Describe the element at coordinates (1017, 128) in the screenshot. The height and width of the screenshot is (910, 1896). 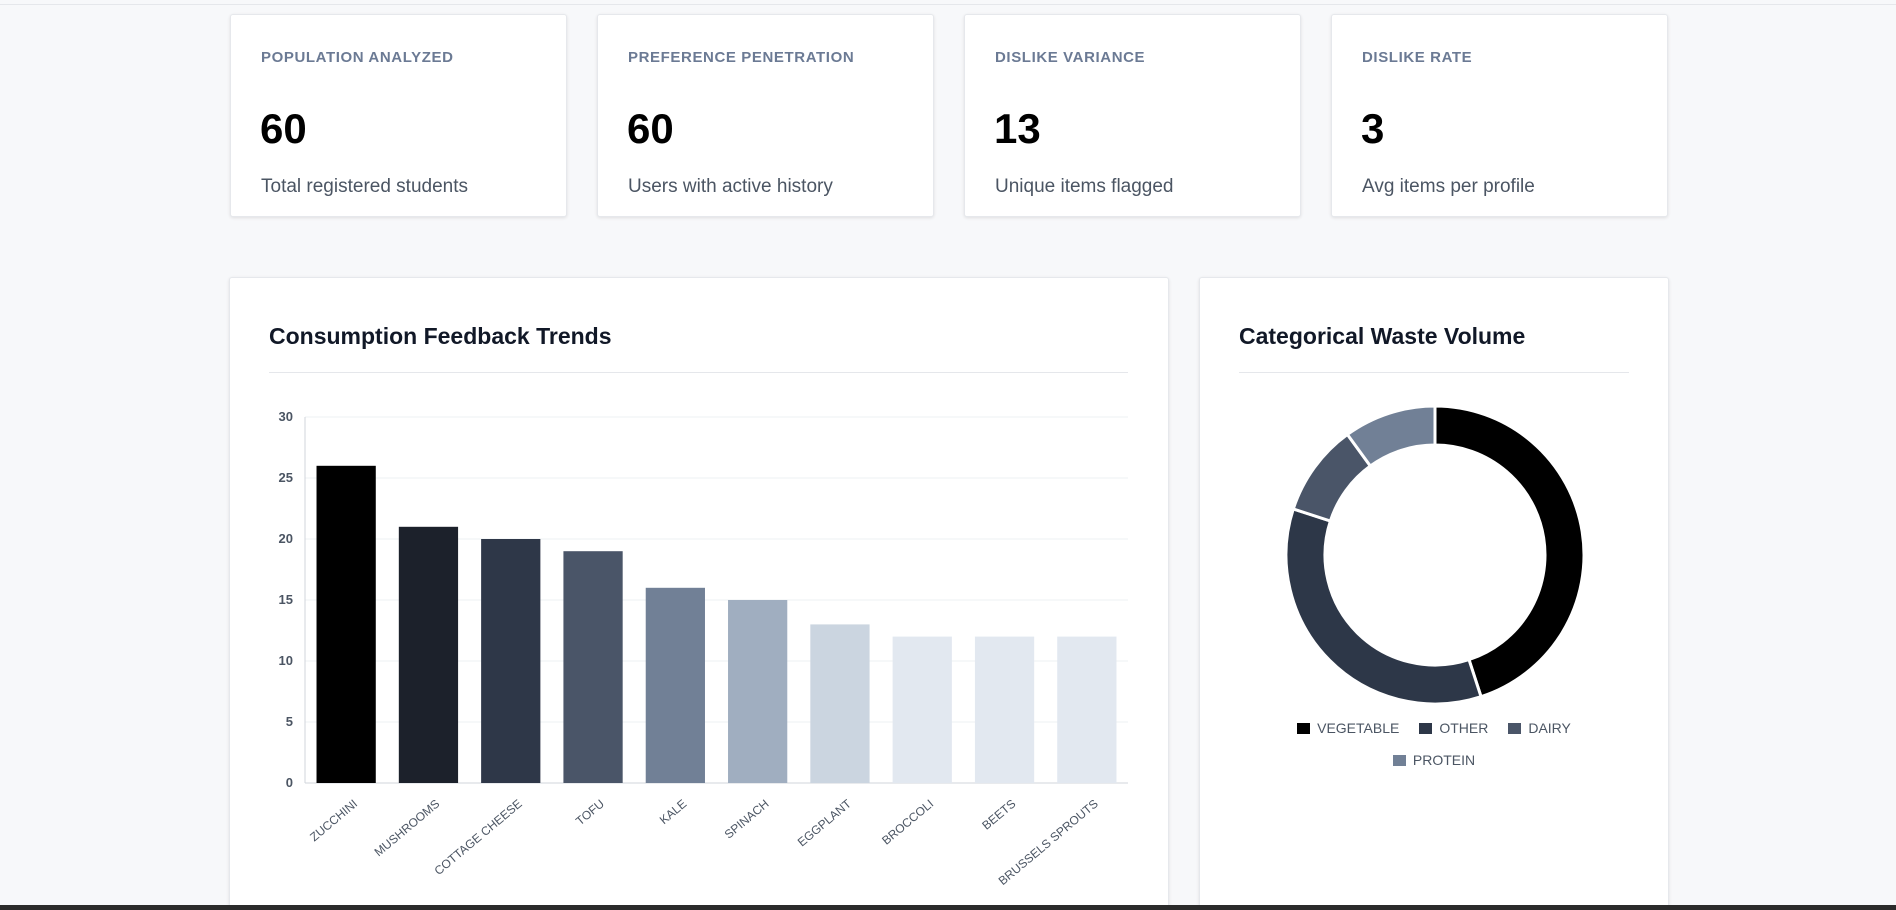
I see `stat-value: 13` at that location.